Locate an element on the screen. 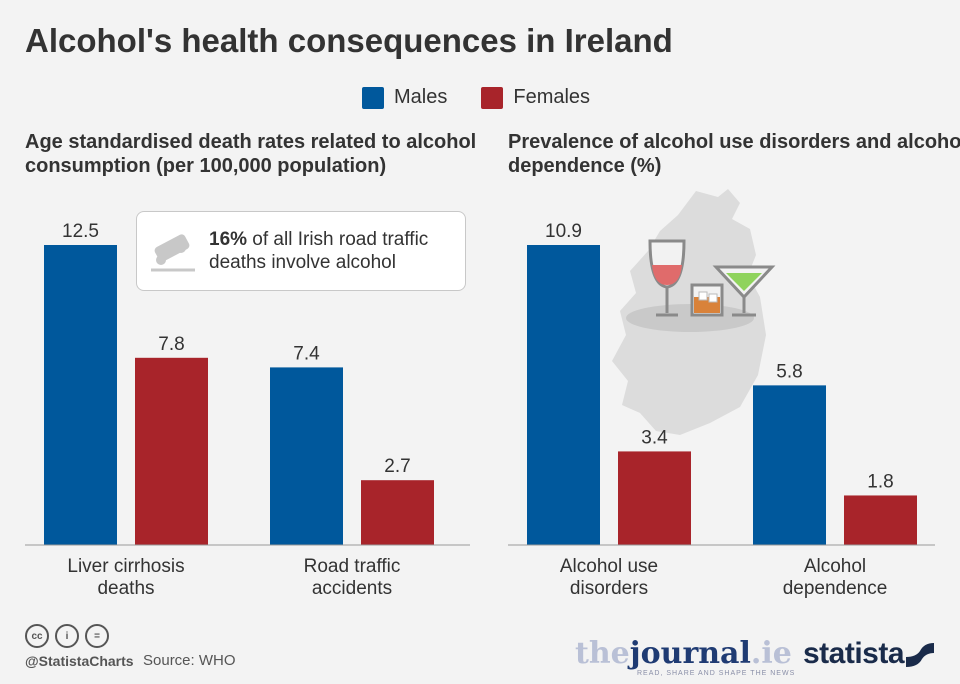 The image size is (960, 684). right-value-label: 10.9 is located at coordinates (563, 231).